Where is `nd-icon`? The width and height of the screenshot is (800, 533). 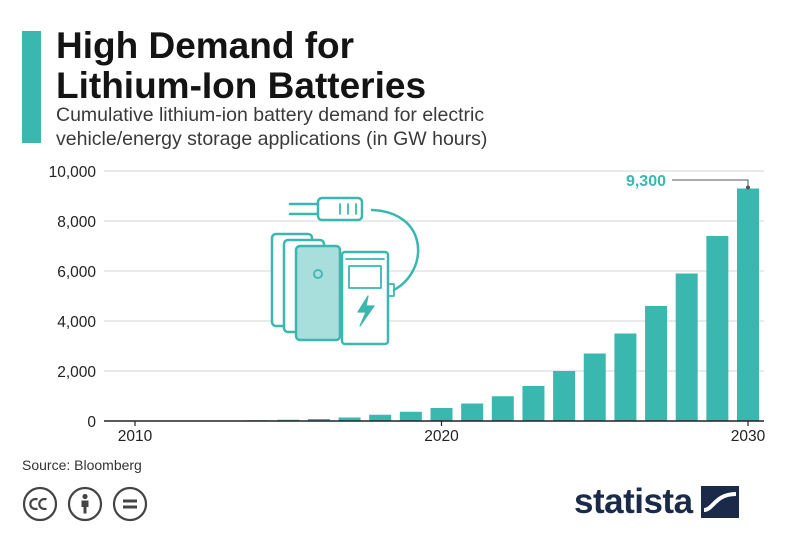 nd-icon is located at coordinates (130, 504).